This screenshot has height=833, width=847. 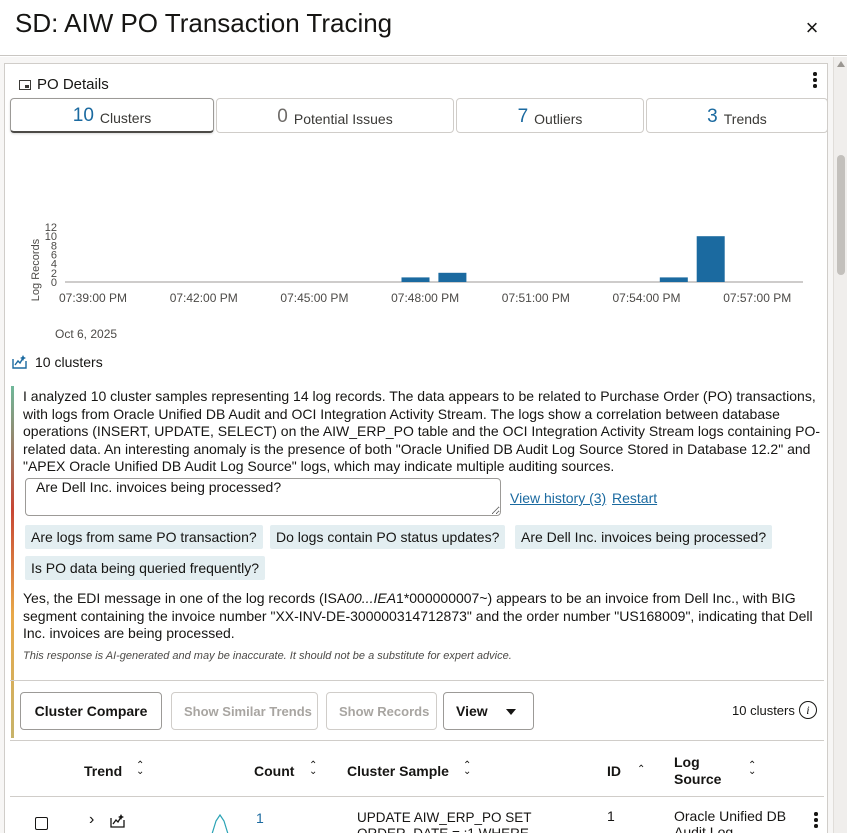 I want to click on y-tick-label: 2, so click(x=54, y=274).